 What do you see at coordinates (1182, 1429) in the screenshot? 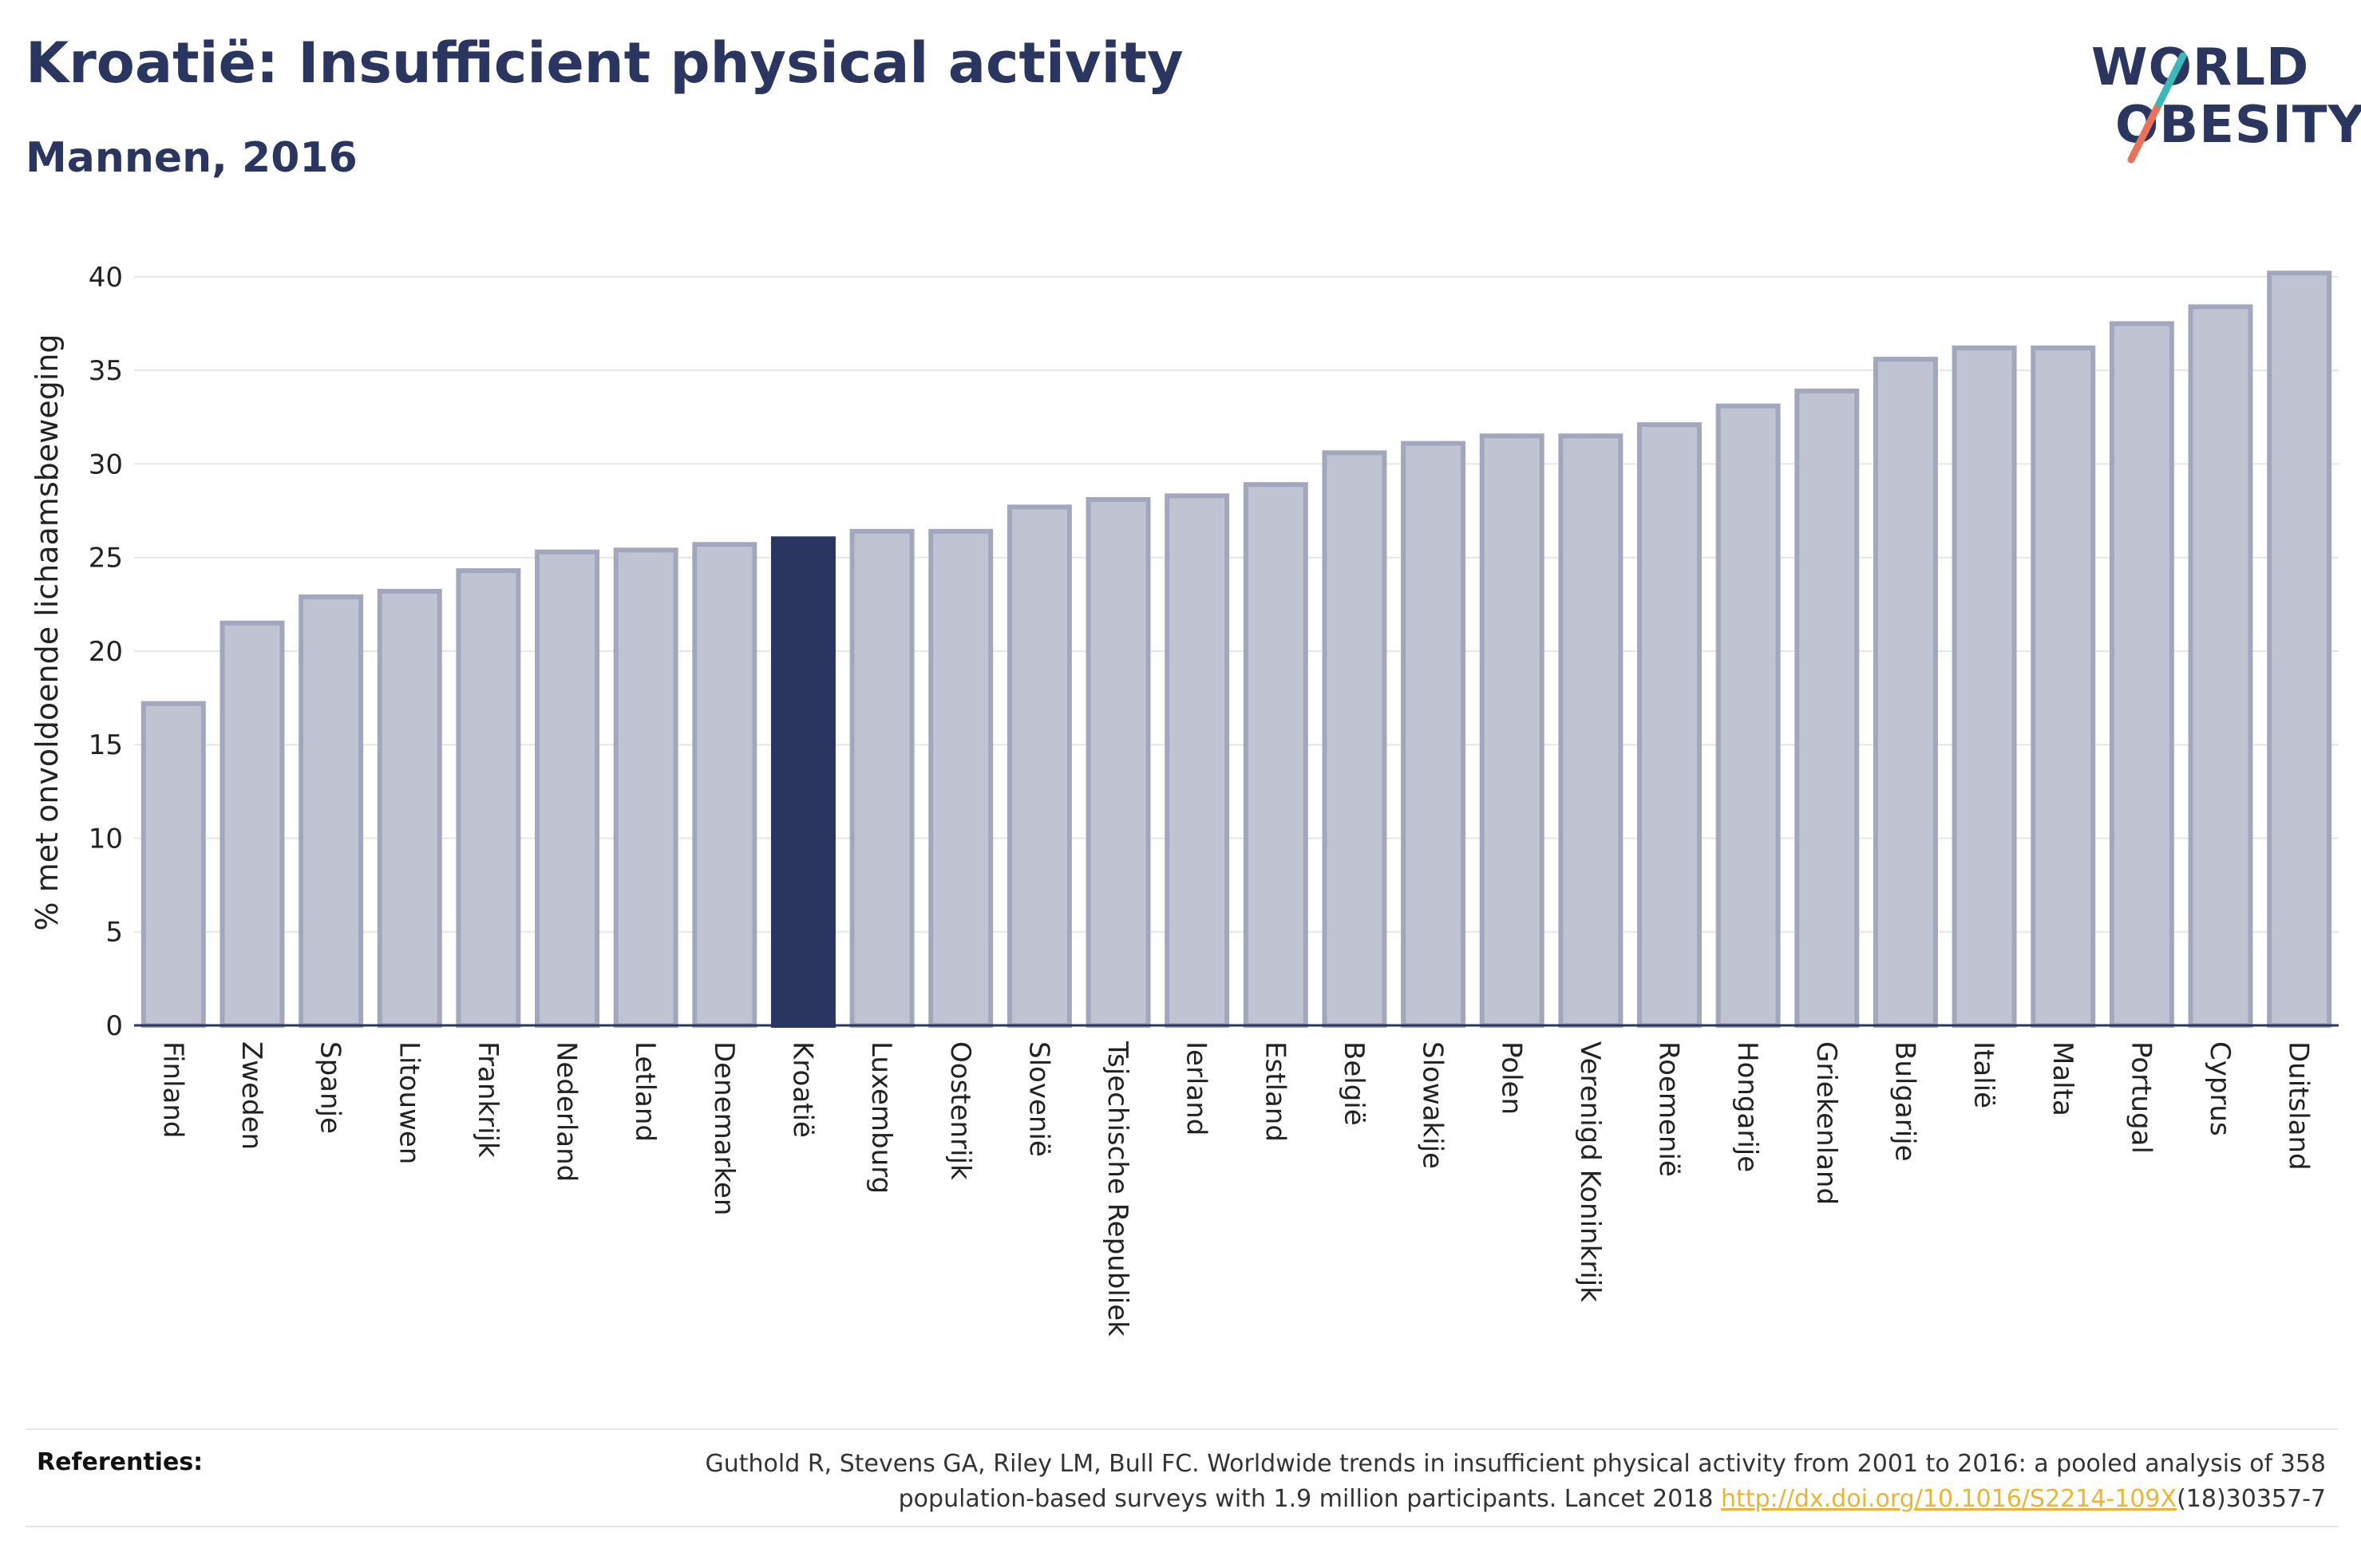
I see `footer-divider-top` at bounding box center [1182, 1429].